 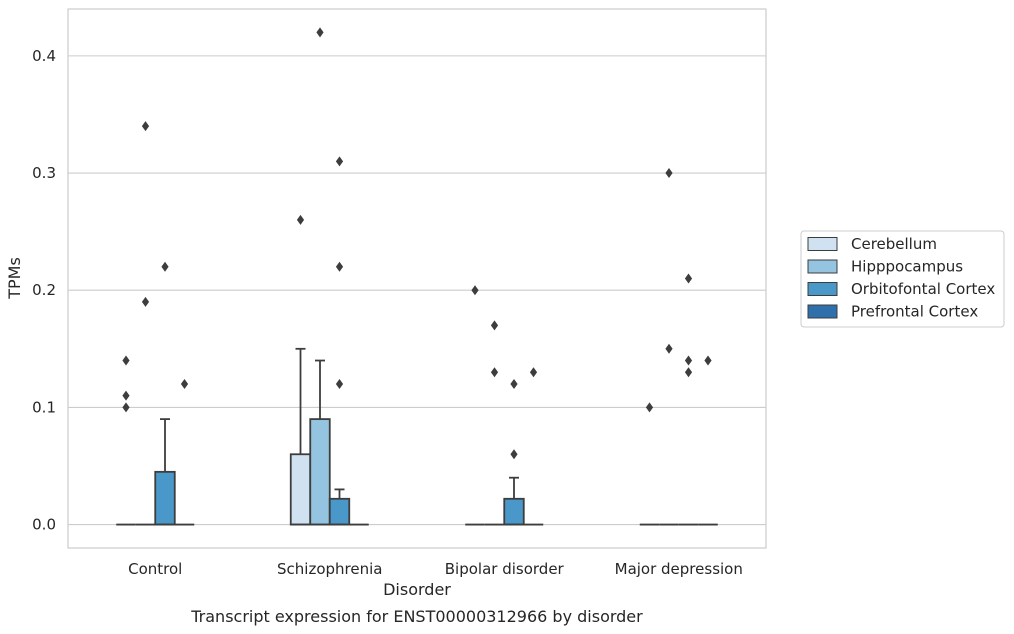 I want to click on y-tick-label: 0.2, so click(x=44, y=290).